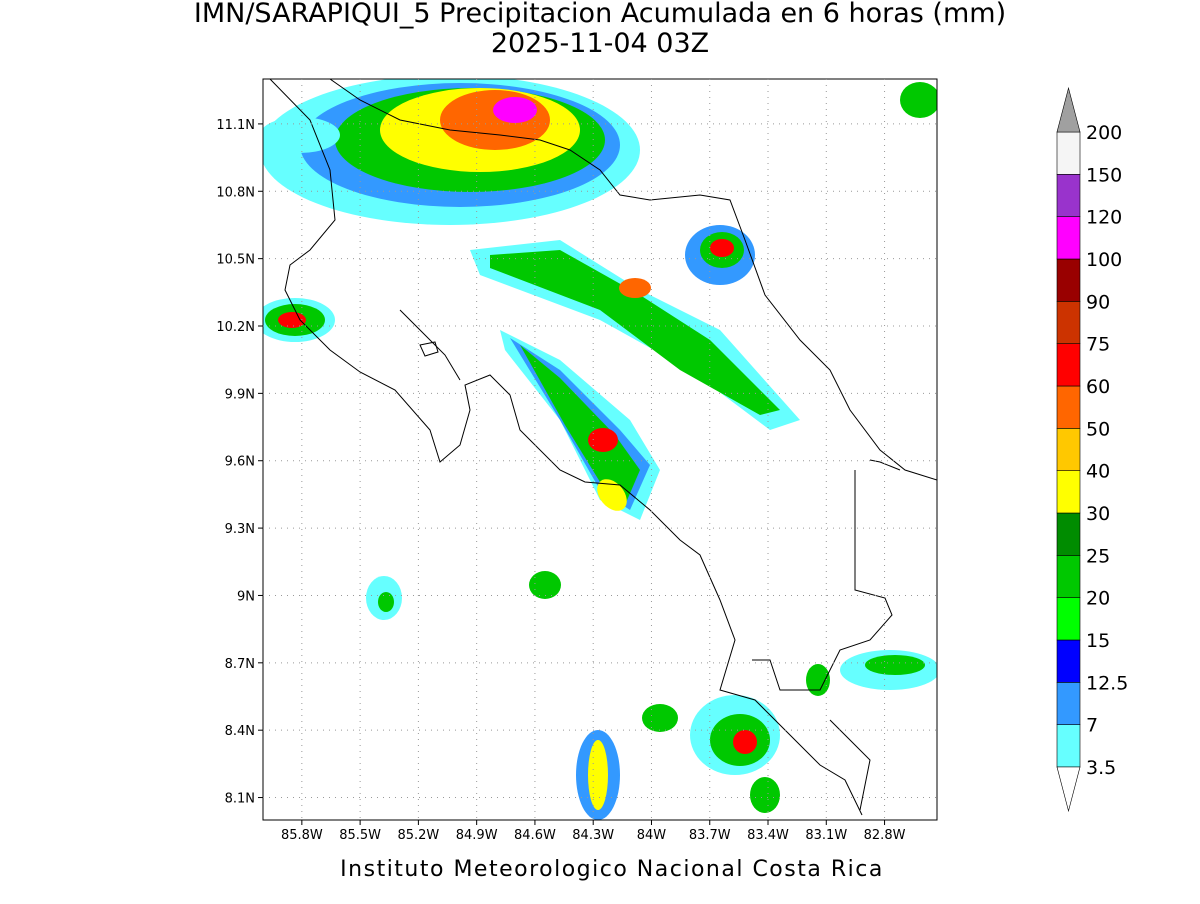 The image size is (1200, 904). Describe the element at coordinates (1098, 429) in the screenshot. I see `colorbar-label: 50` at that location.